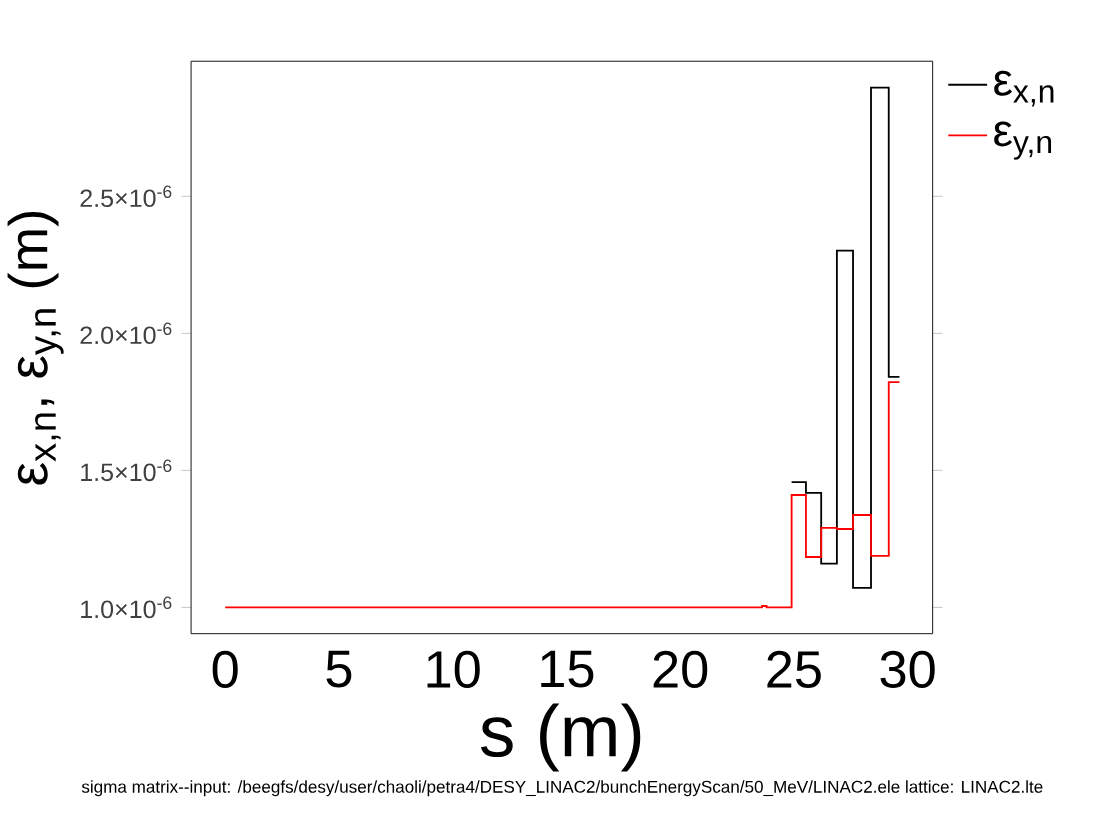  I want to click on text: sigma matrix--input: /beegfs/desy/user/chaoli/petra4/DESY_LINAC2/bunchEnergyScan/50_MeV/LINAC2.ele lattice: LINAC2.lte, so click(562, 788).